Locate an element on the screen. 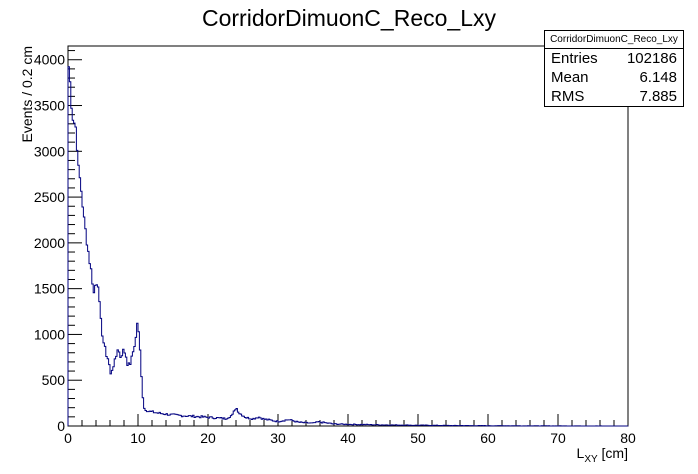 The height and width of the screenshot is (474, 698). stats-rms-row: RMS 7.885 is located at coordinates (614, 96).